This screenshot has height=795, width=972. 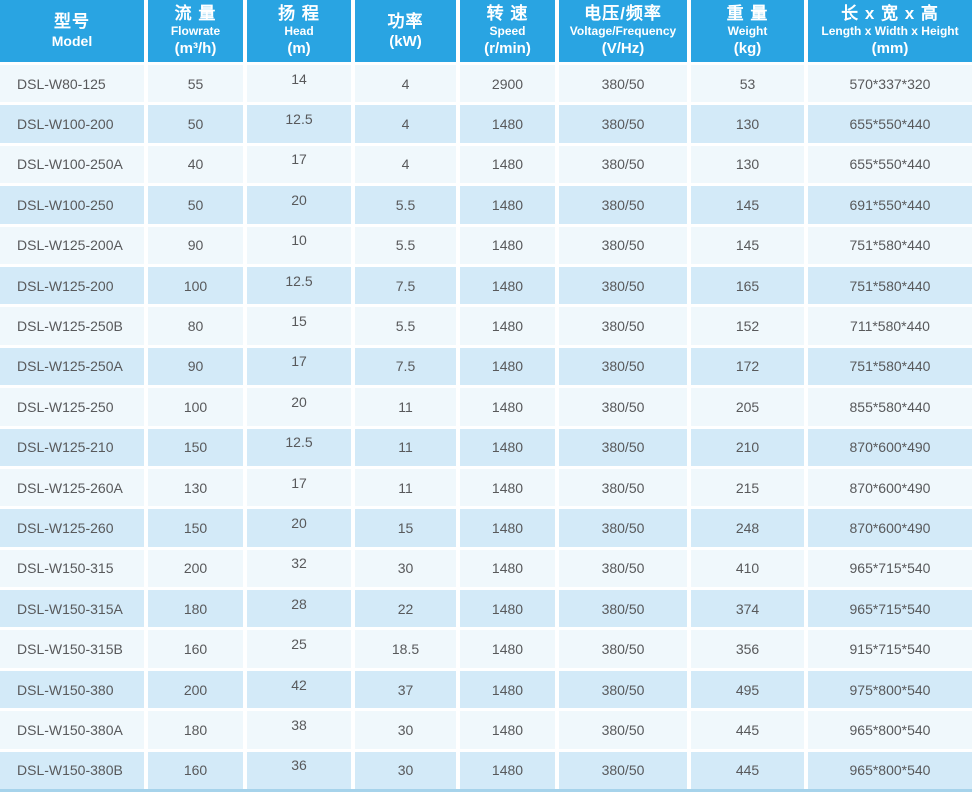 I want to click on table-cell-value: 172, so click(x=747, y=366).